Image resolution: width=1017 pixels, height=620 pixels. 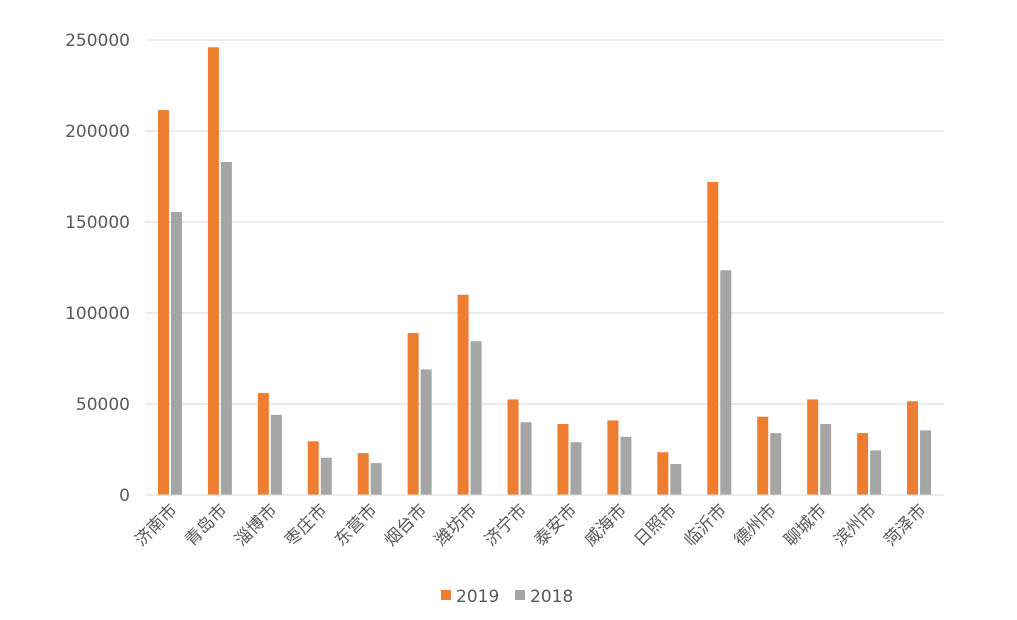 What do you see at coordinates (556, 525) in the screenshot?
I see `x-category-label: 泰安市` at bounding box center [556, 525].